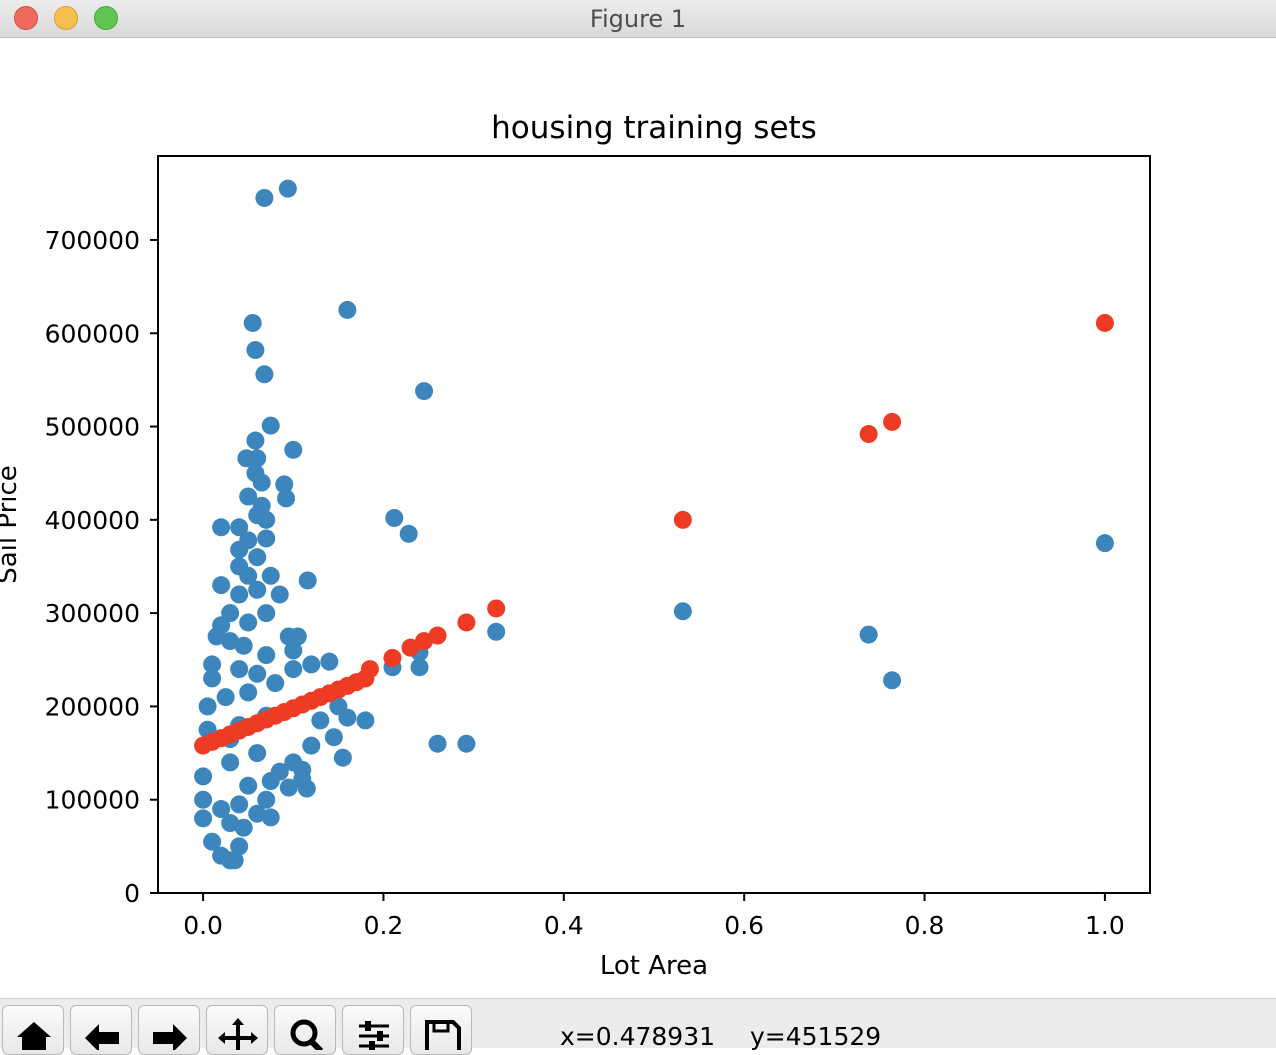  What do you see at coordinates (92, 800) in the screenshot?
I see `y-tick-label: 100000` at bounding box center [92, 800].